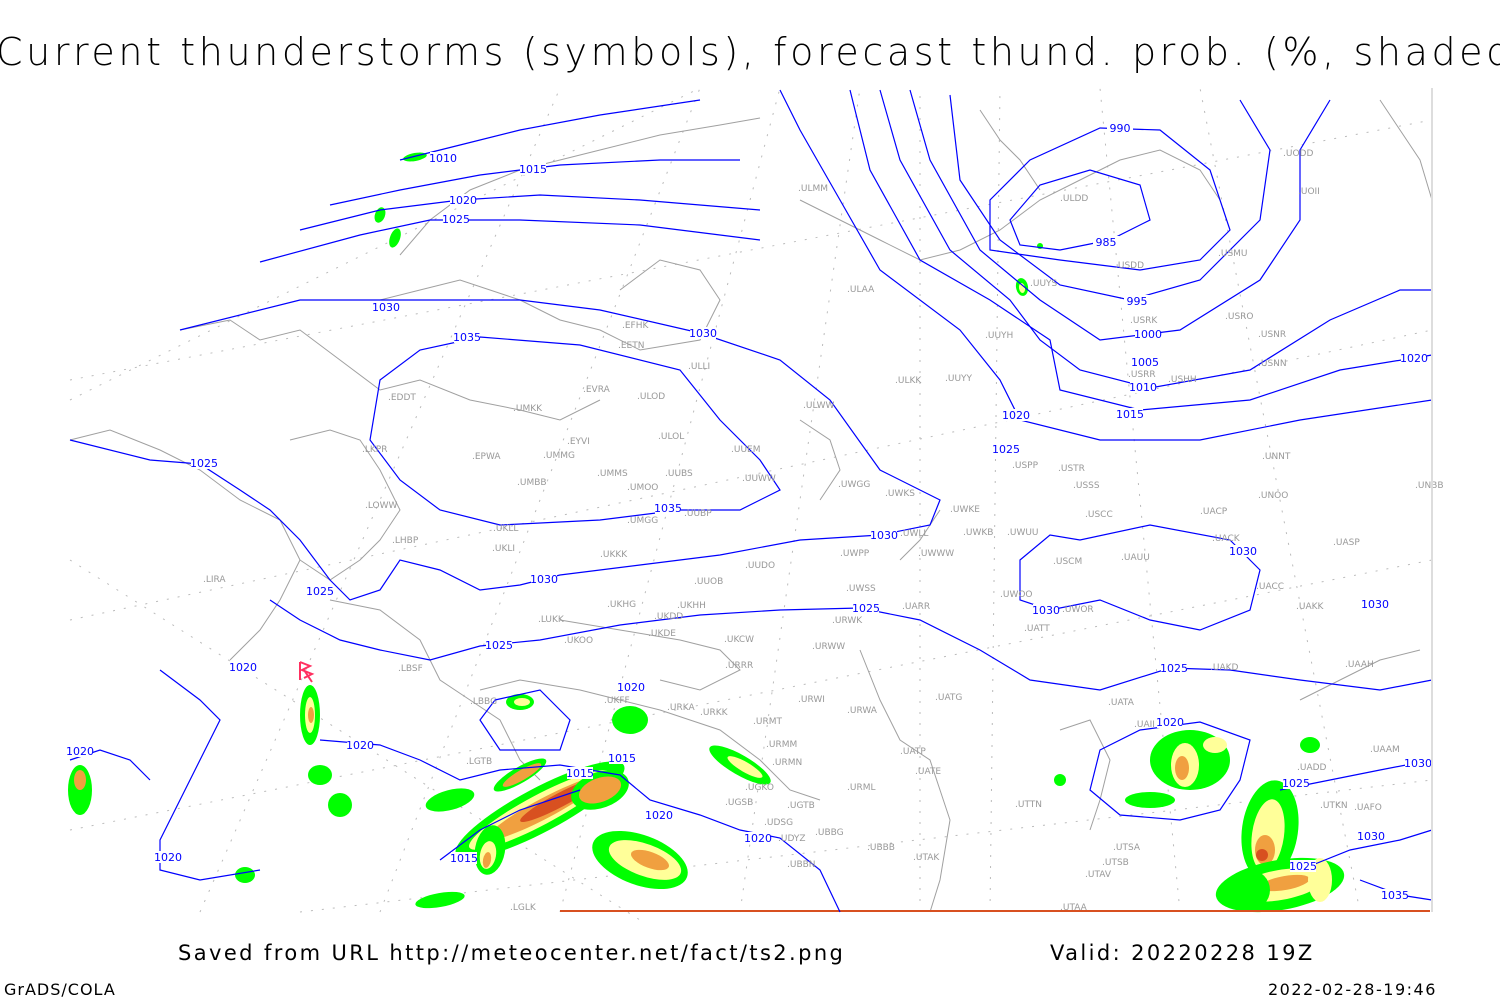 Image resolution: width=1500 pixels, height=1000 pixels. What do you see at coordinates (739, 803) in the screenshot?
I see `station-label: .UGSB` at bounding box center [739, 803].